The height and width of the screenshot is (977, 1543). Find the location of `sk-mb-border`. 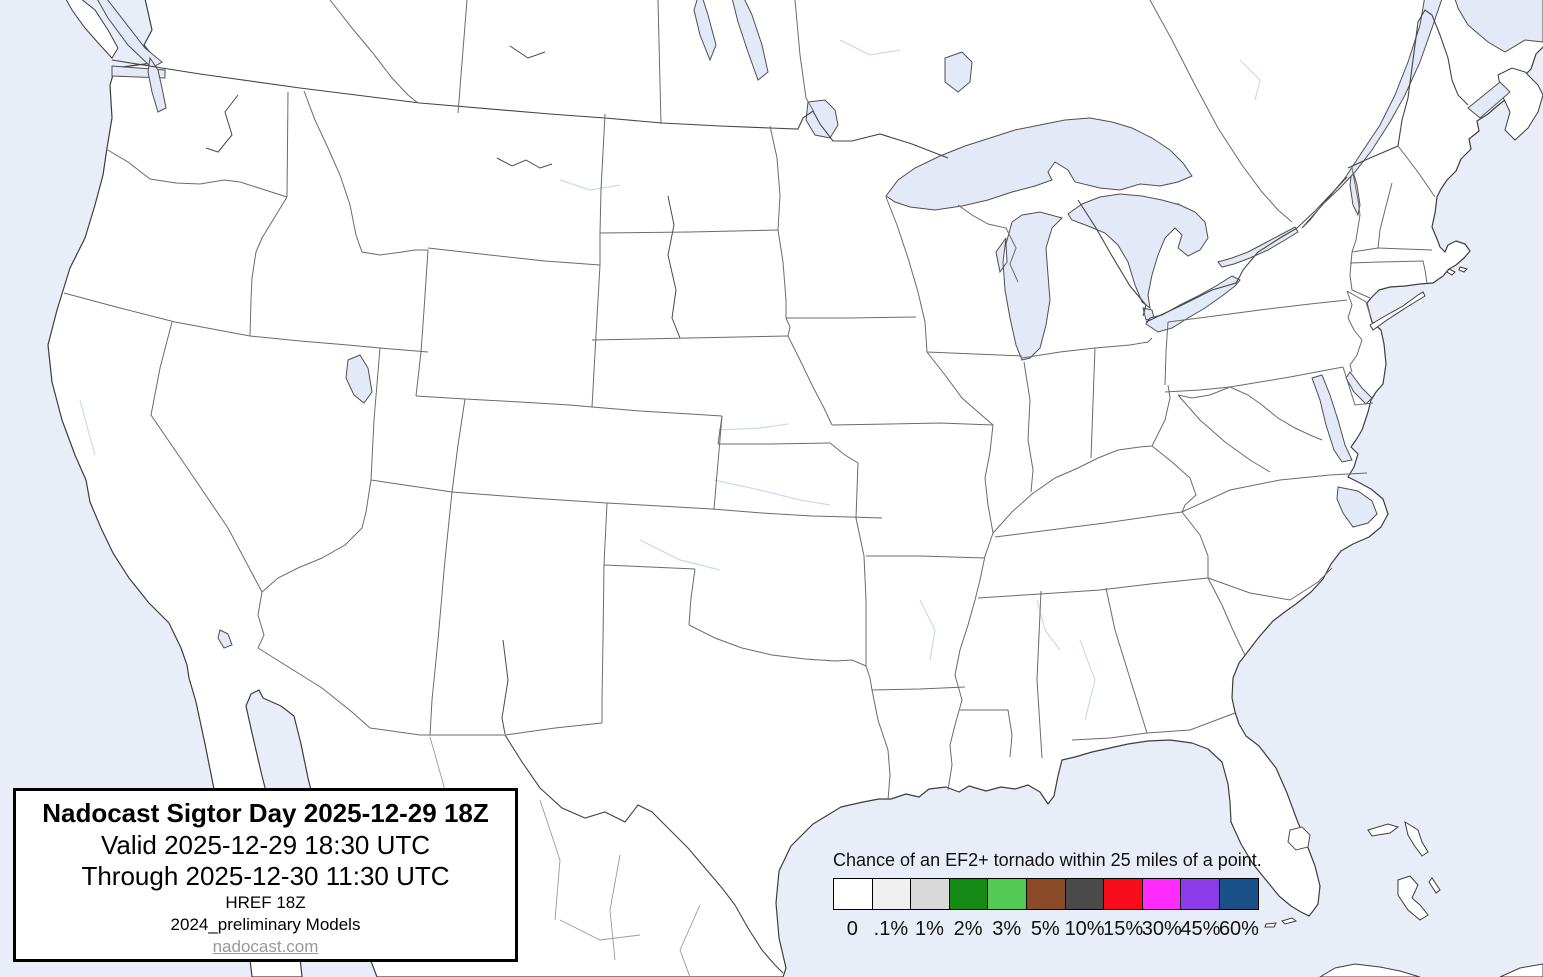

sk-mb-border is located at coordinates (659, 62).